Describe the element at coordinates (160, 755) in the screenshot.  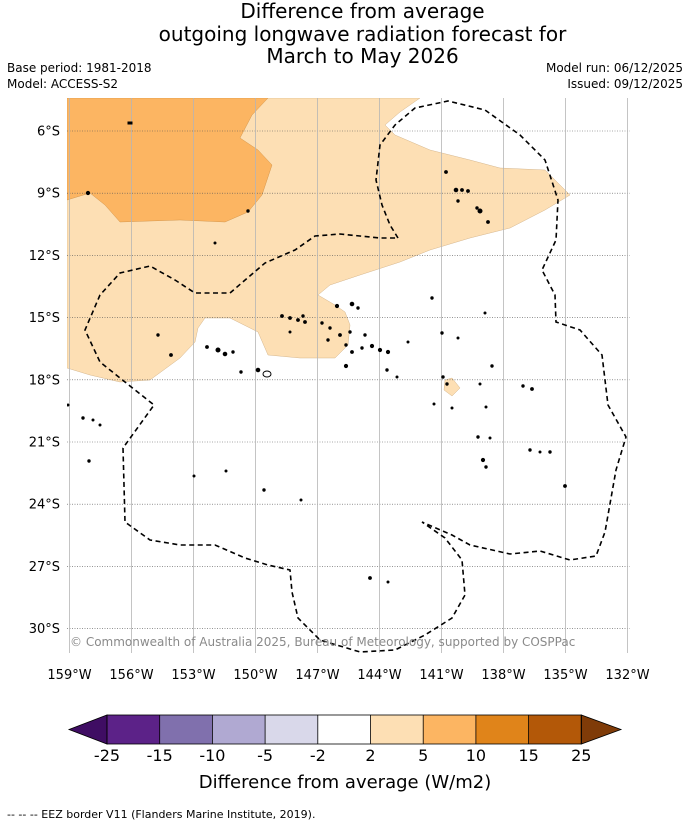
I see `colorbar-tick-label: -15` at that location.